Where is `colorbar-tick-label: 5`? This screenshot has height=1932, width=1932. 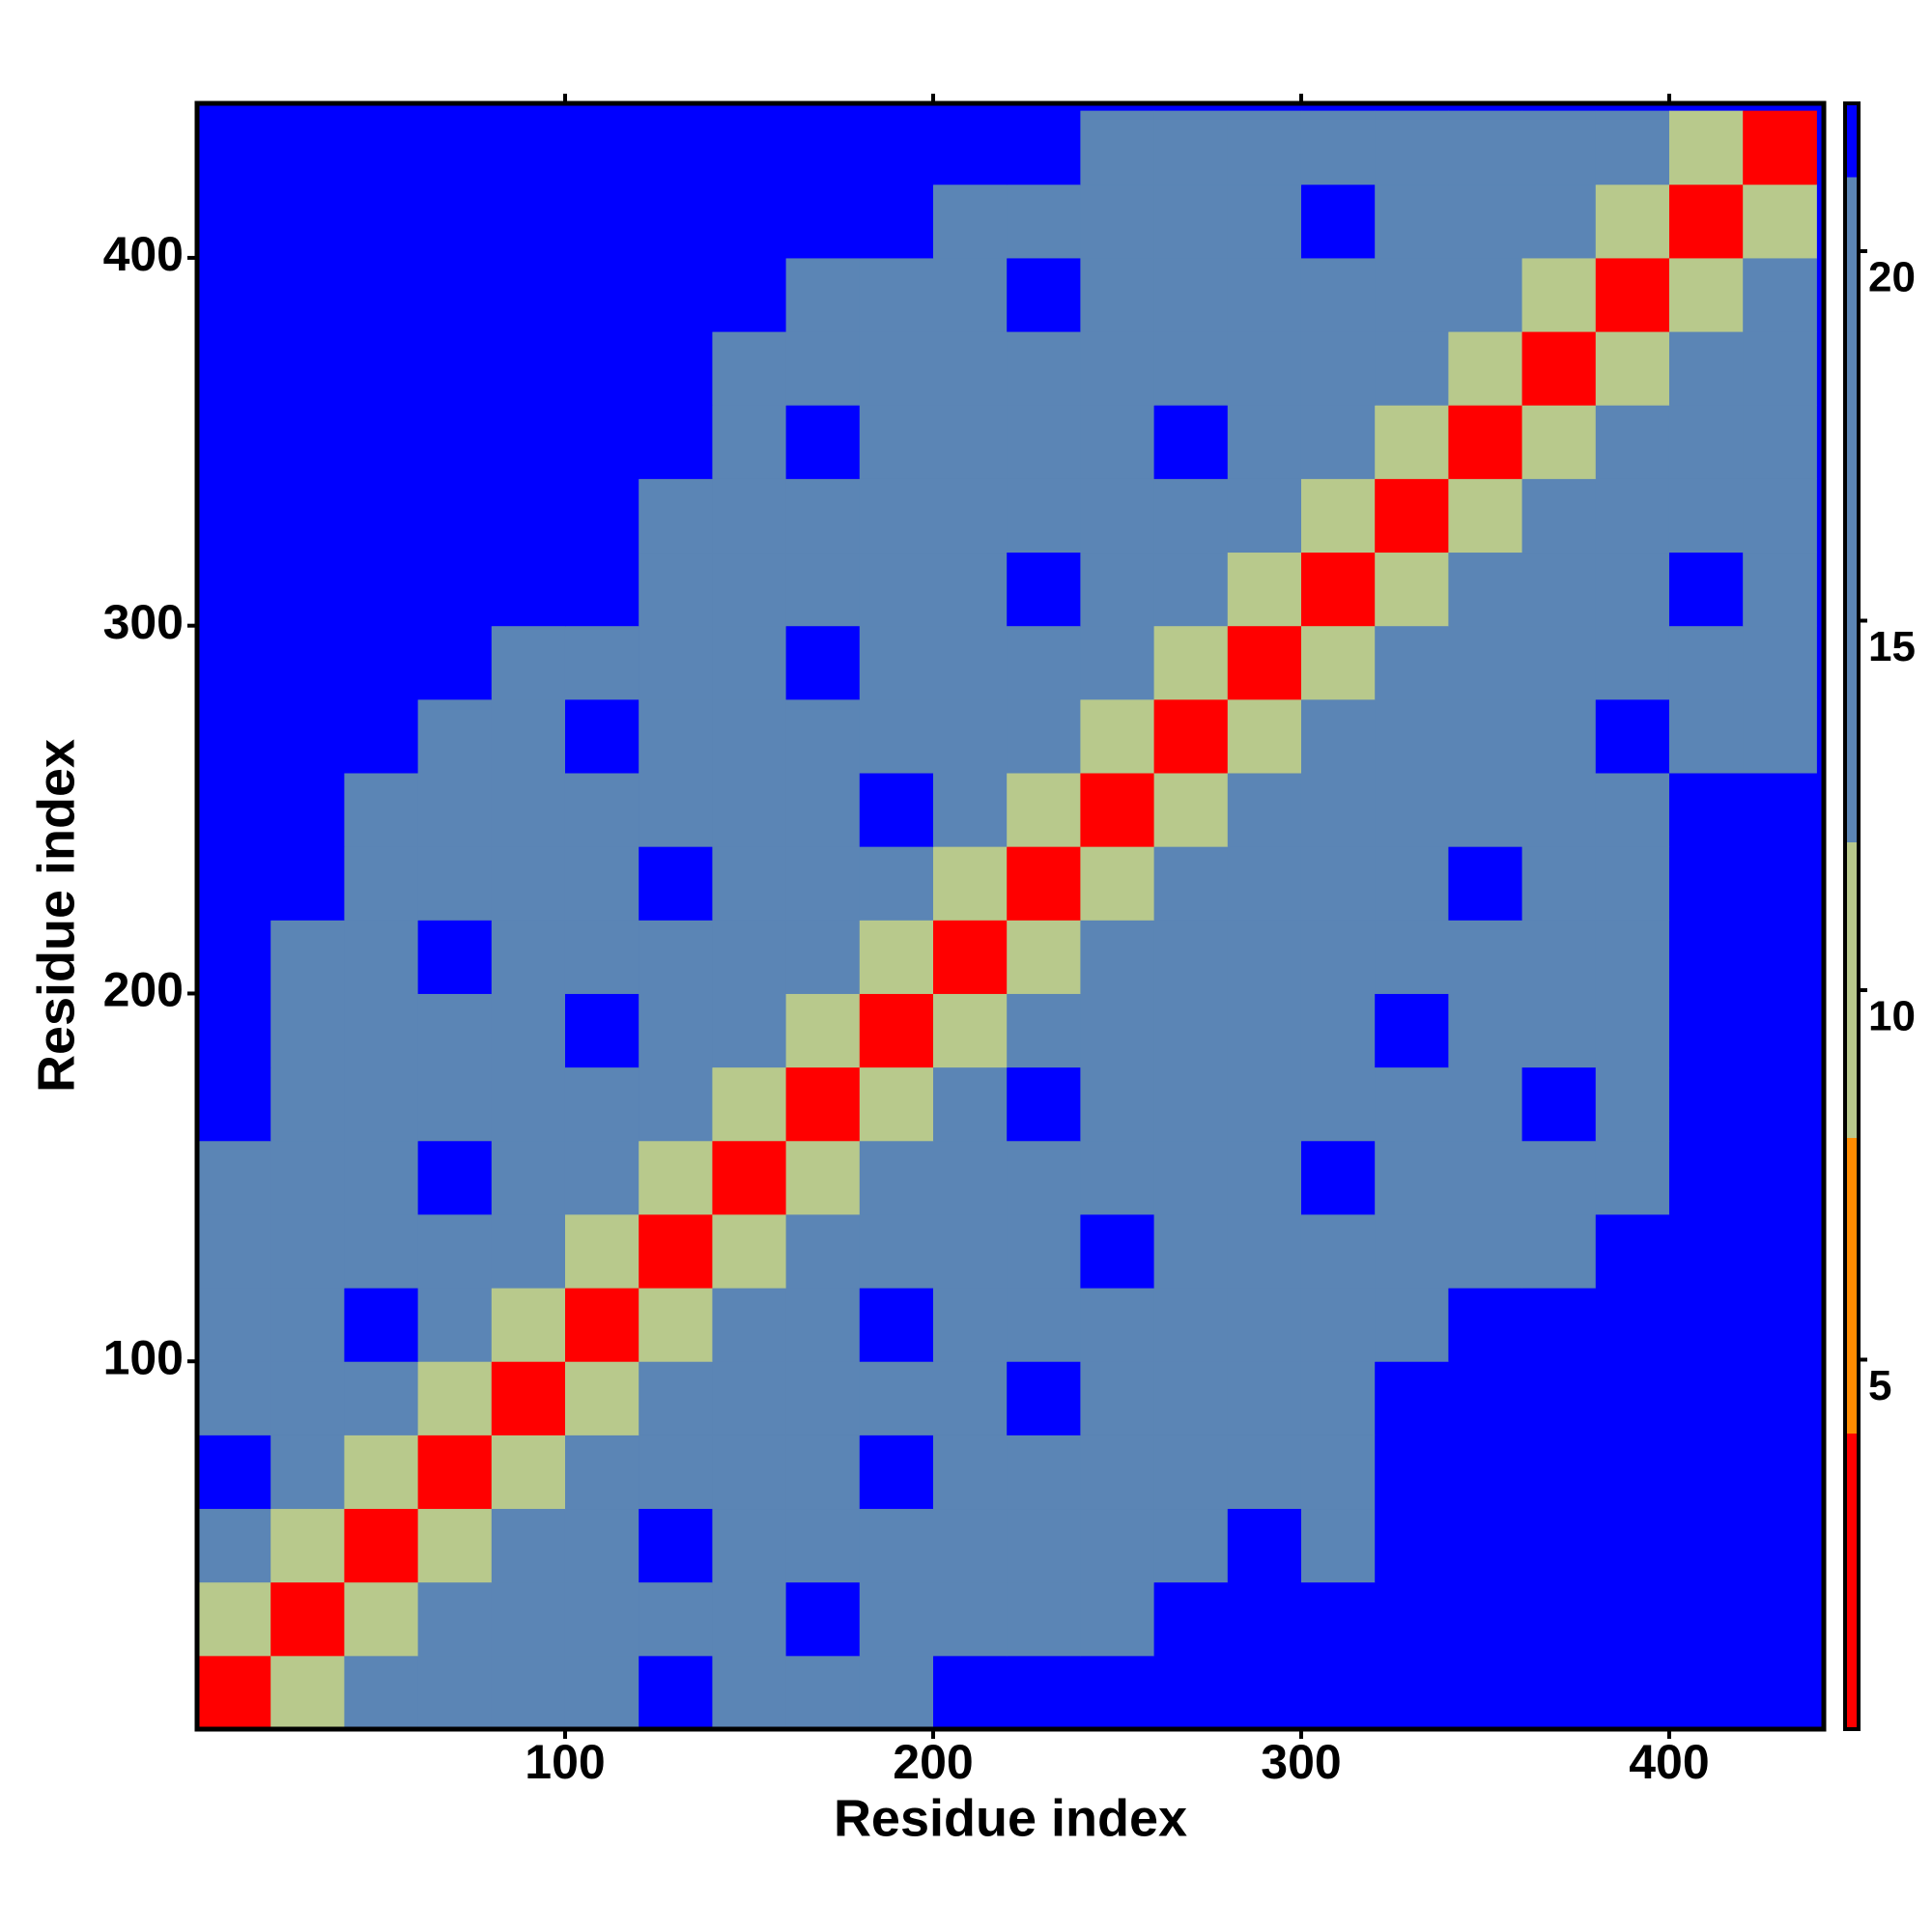
colorbar-tick-label: 5 is located at coordinates (1879, 1385).